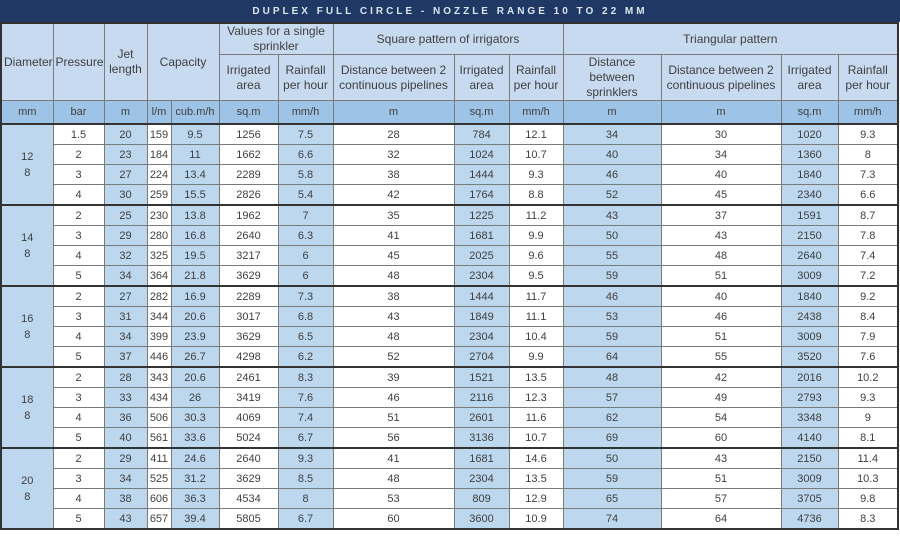 The width and height of the screenshot is (900, 538). Describe the element at coordinates (125, 255) in the screenshot. I see `table-cell: 32` at that location.